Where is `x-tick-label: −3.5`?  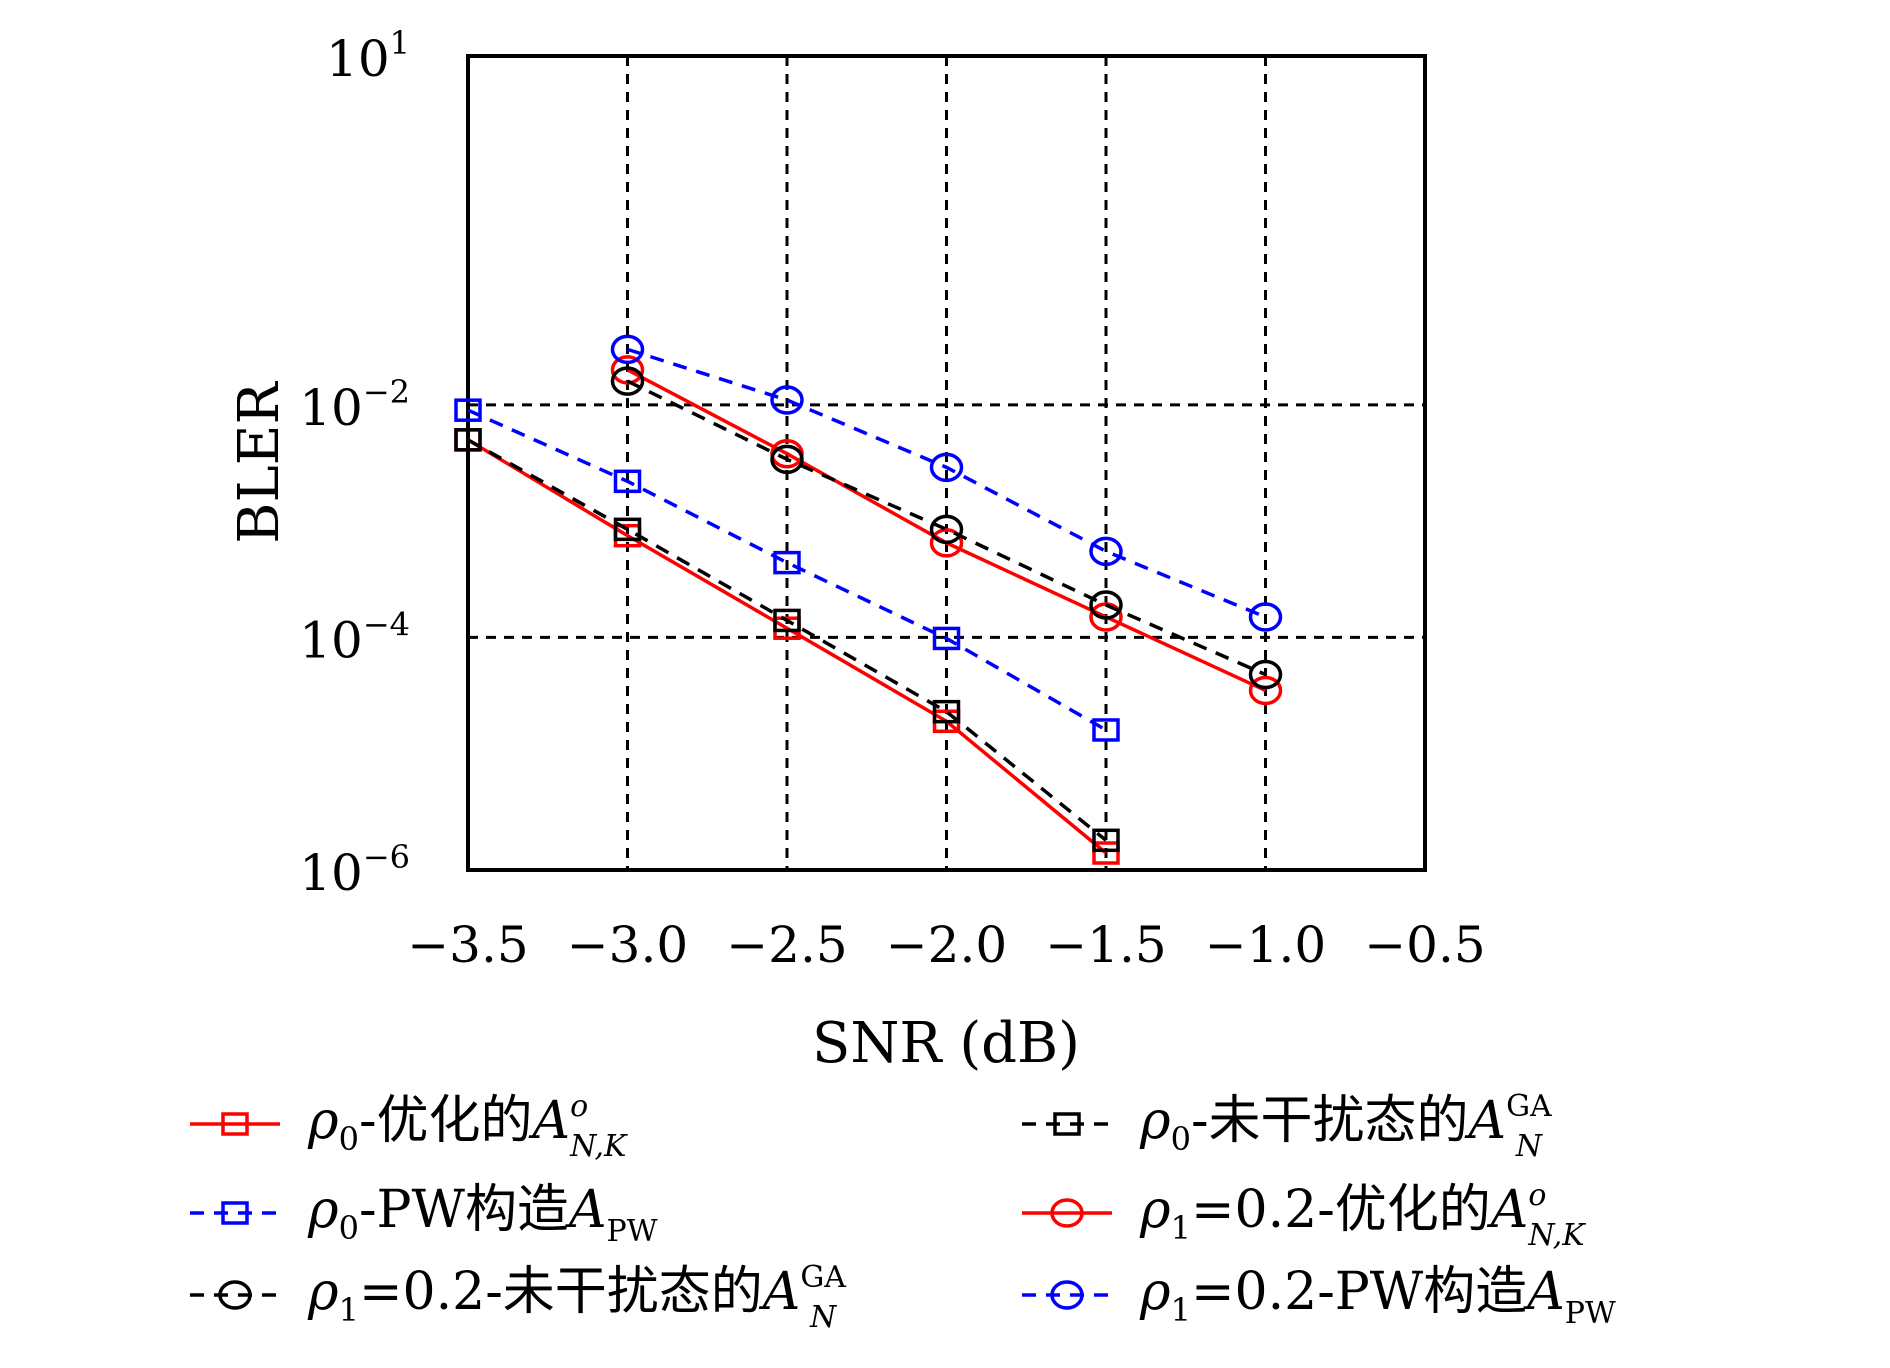
x-tick-label: −3.5 is located at coordinates (467, 945).